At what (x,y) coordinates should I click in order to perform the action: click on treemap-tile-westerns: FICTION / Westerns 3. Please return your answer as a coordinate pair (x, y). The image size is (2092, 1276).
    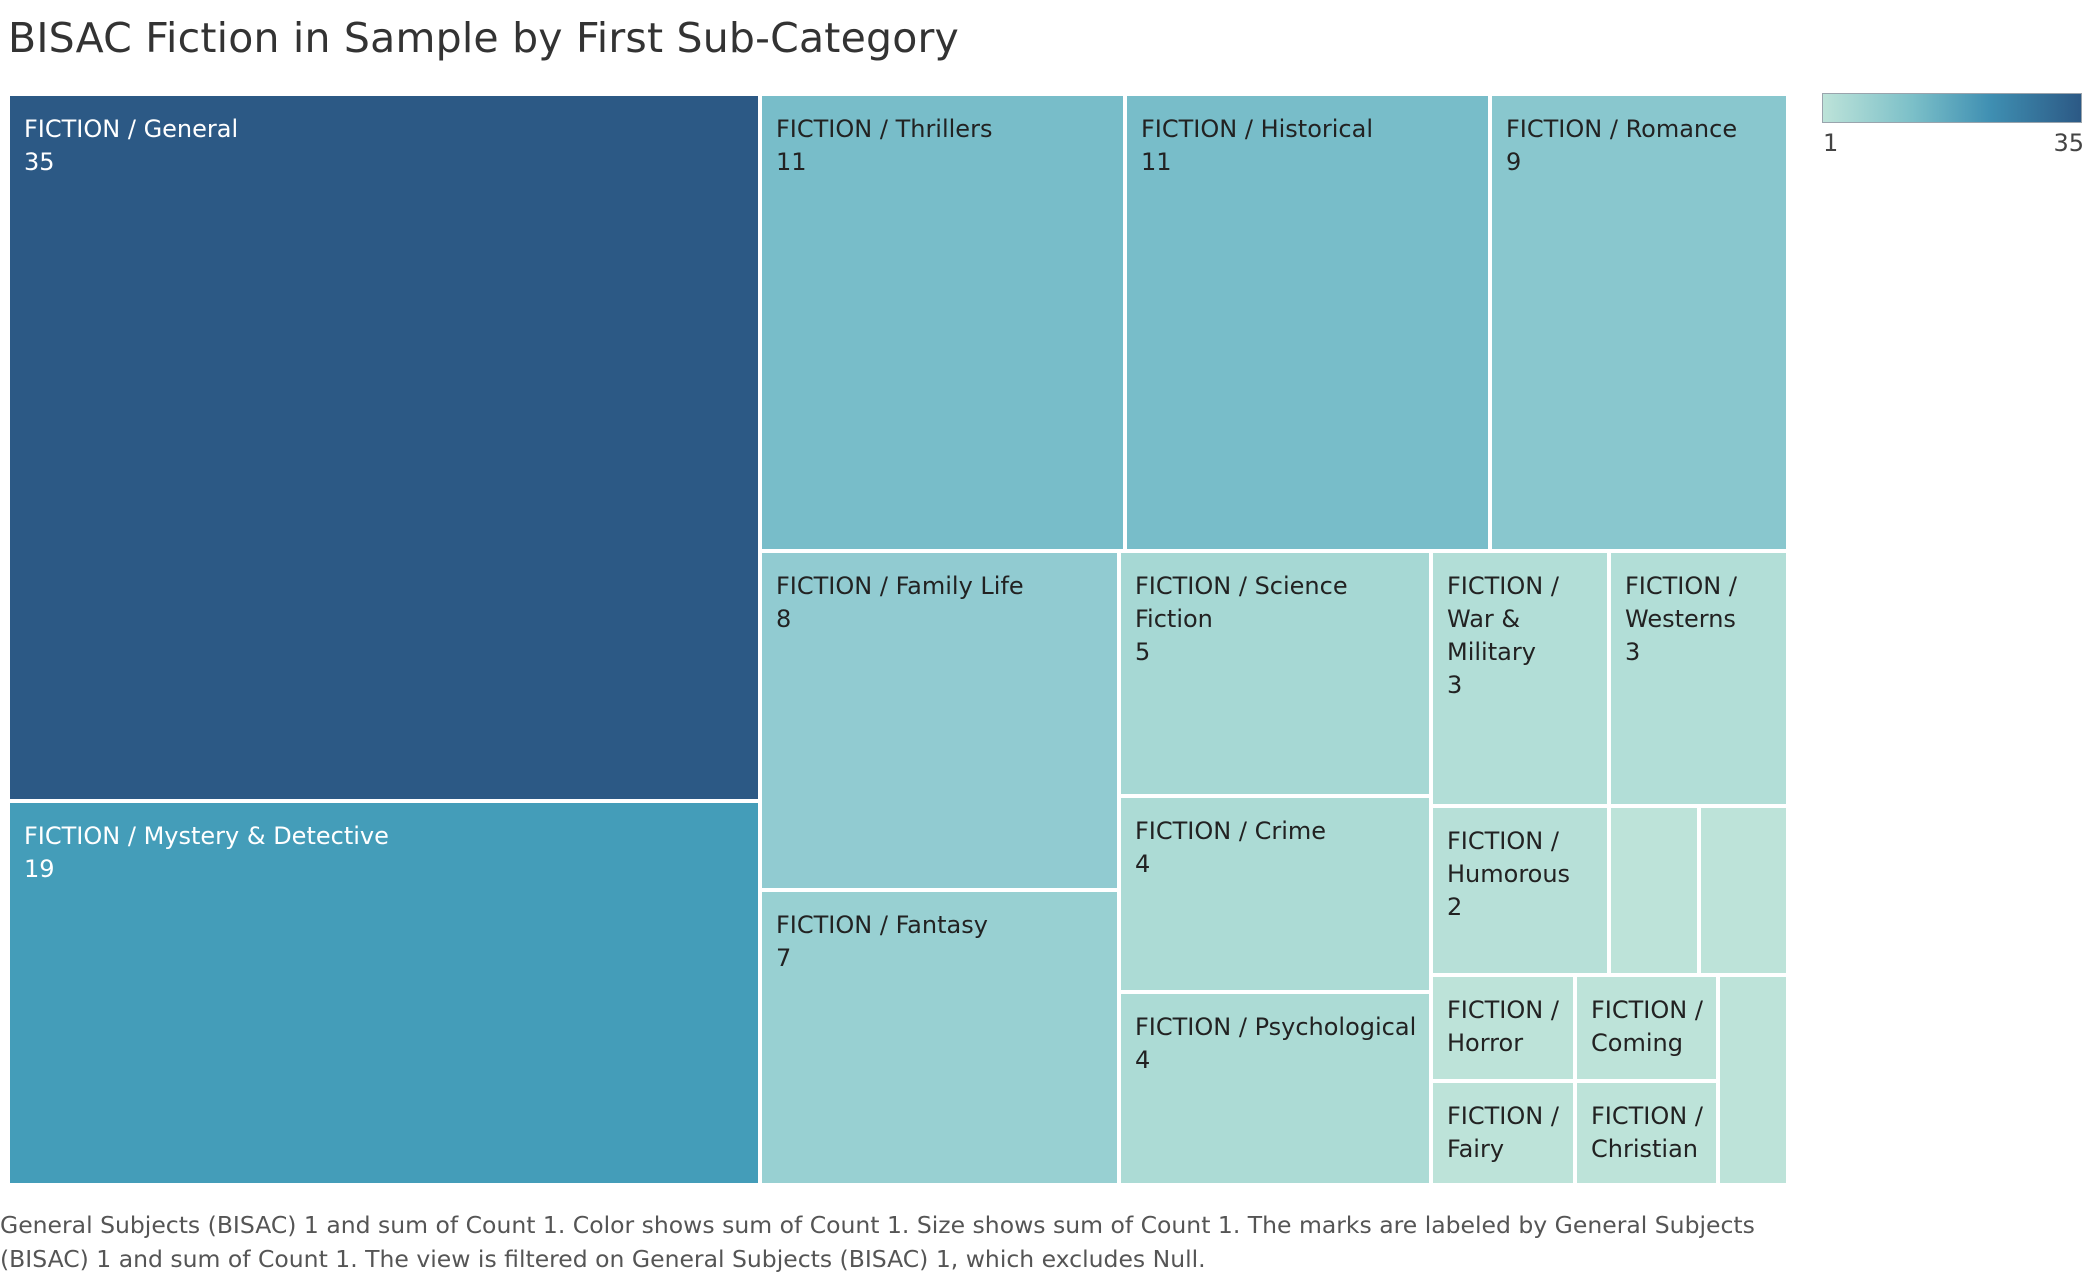
    Looking at the image, I should click on (1698, 678).